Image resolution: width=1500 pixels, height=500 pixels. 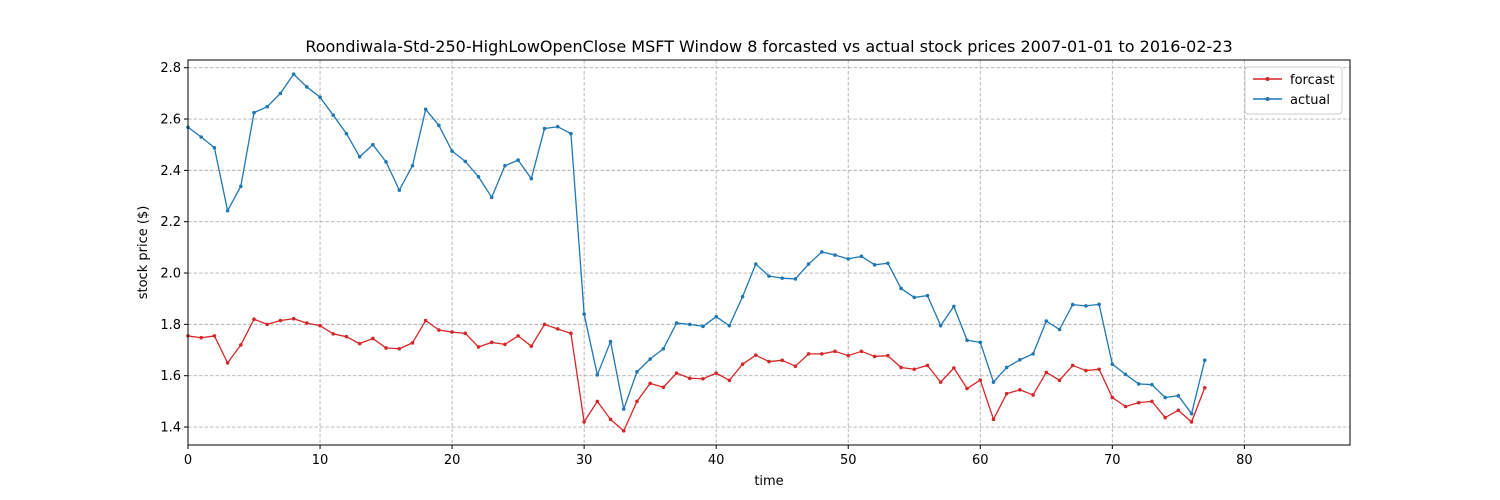 I want to click on legend-marker-forcast, so click(x=1267, y=79).